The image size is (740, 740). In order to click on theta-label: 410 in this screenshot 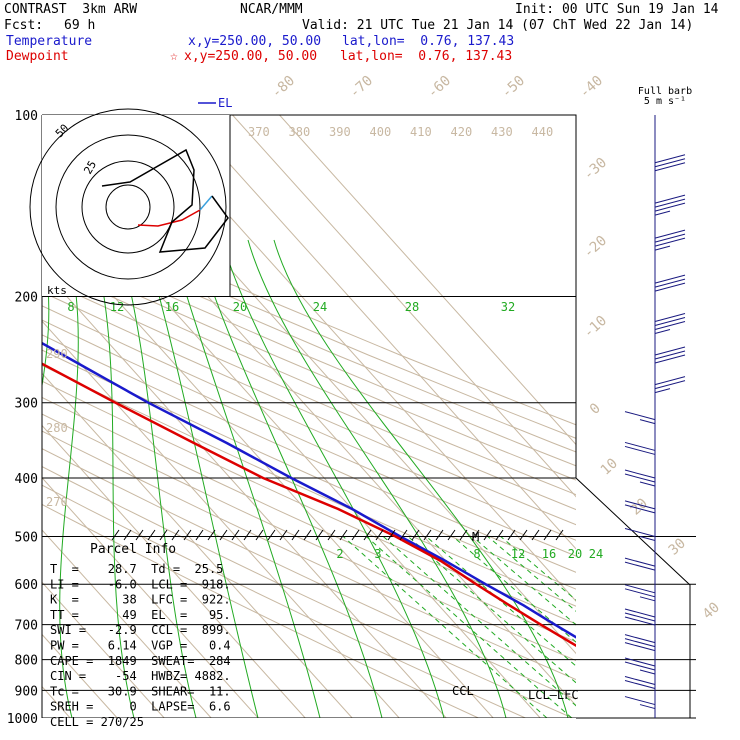, I will do `click(421, 132)`.